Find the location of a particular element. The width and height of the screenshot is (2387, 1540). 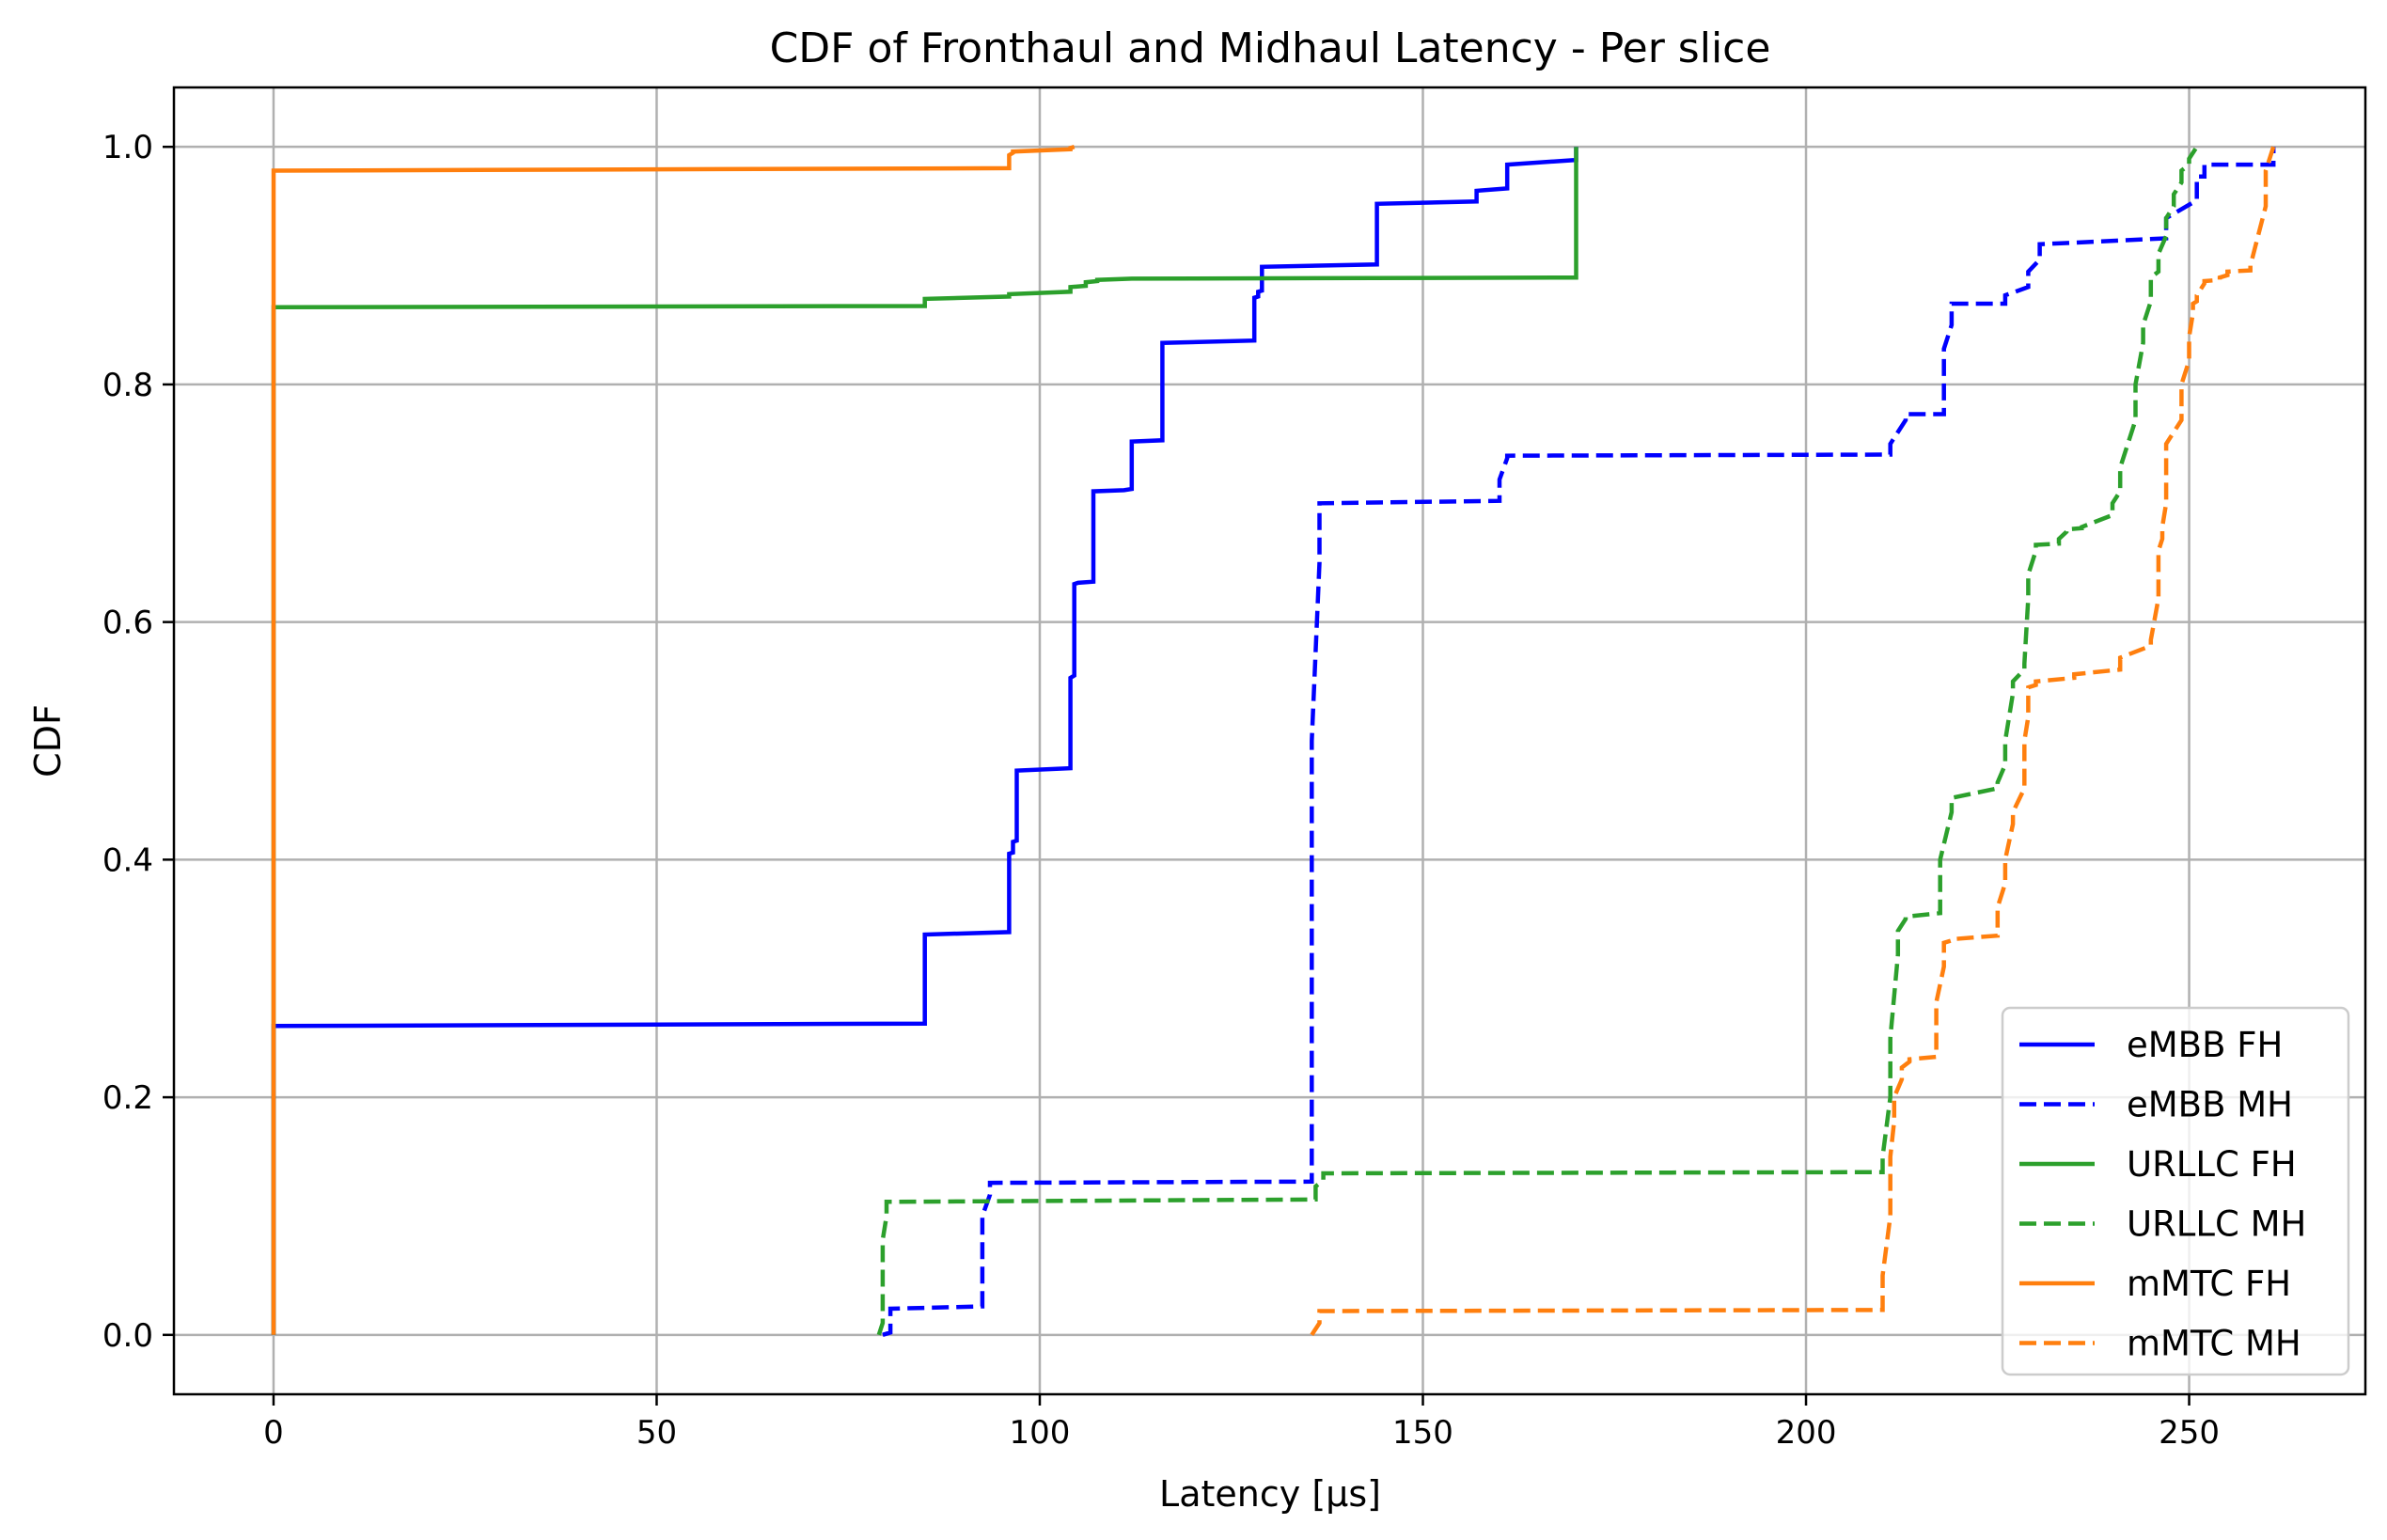

legend-label-mmtc-mh: mMTC MH is located at coordinates (2214, 1344).